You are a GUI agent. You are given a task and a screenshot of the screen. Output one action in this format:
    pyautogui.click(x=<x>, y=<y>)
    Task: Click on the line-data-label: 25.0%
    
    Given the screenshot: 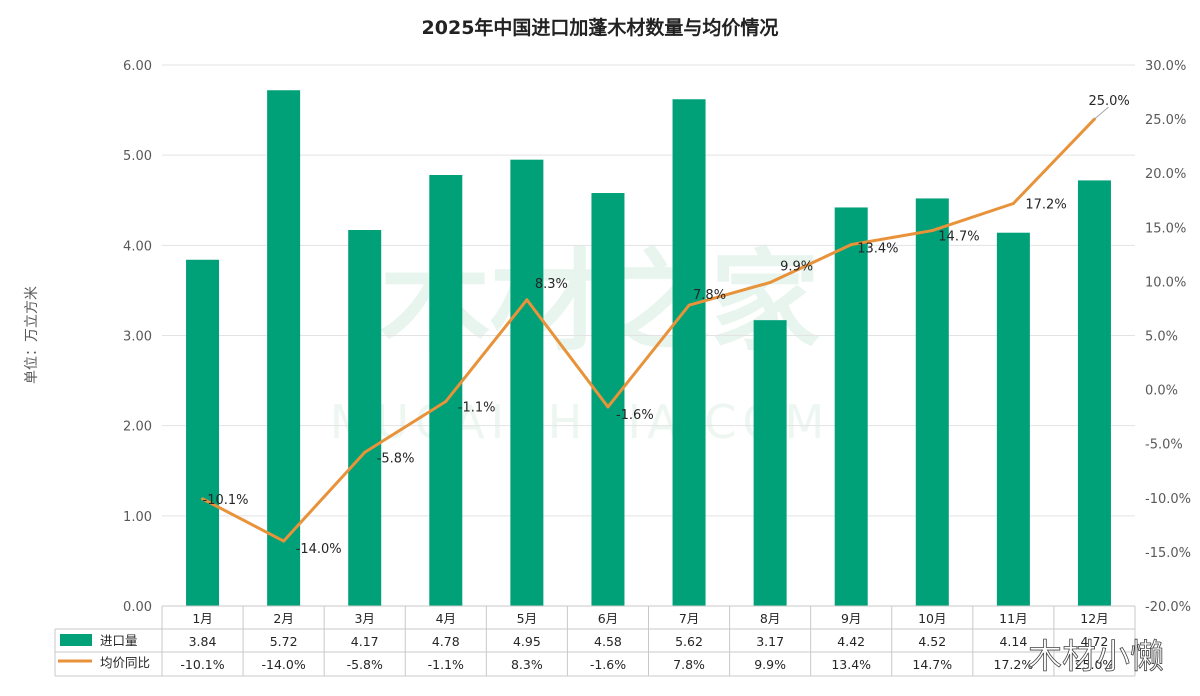 What is the action you would take?
    pyautogui.click(x=1108, y=101)
    